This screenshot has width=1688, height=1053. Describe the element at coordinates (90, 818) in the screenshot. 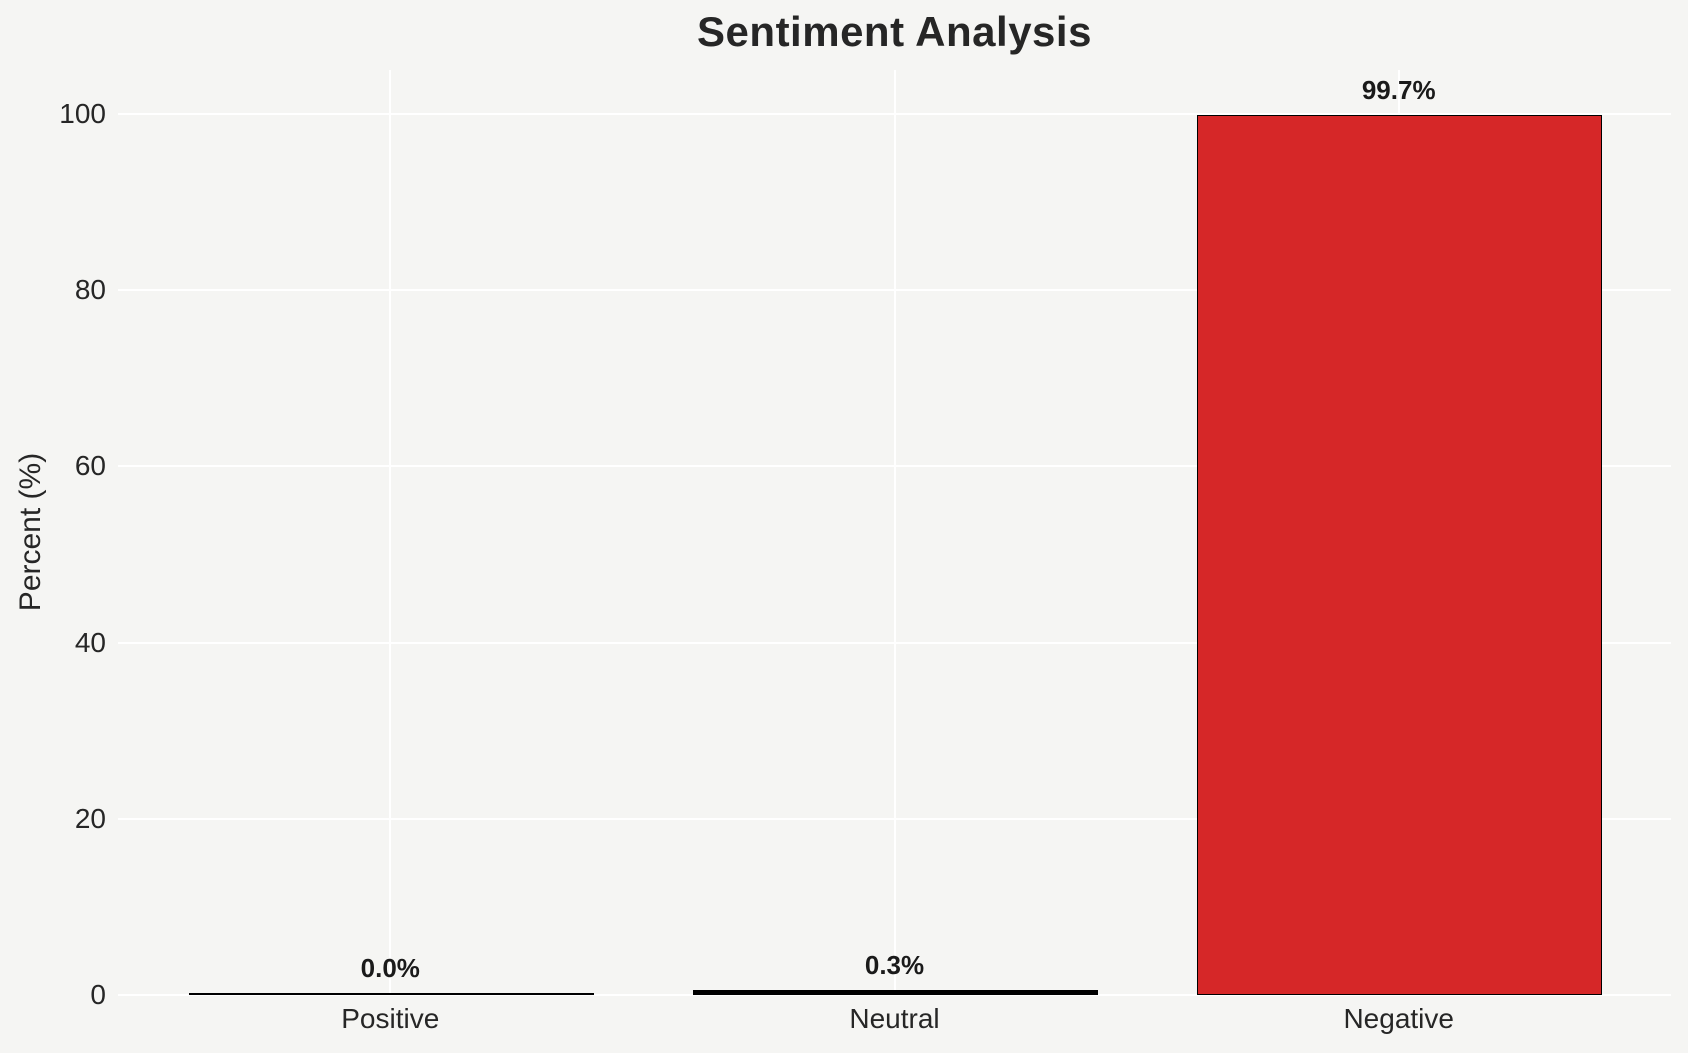

I see `y-tick-label-20: 20` at that location.